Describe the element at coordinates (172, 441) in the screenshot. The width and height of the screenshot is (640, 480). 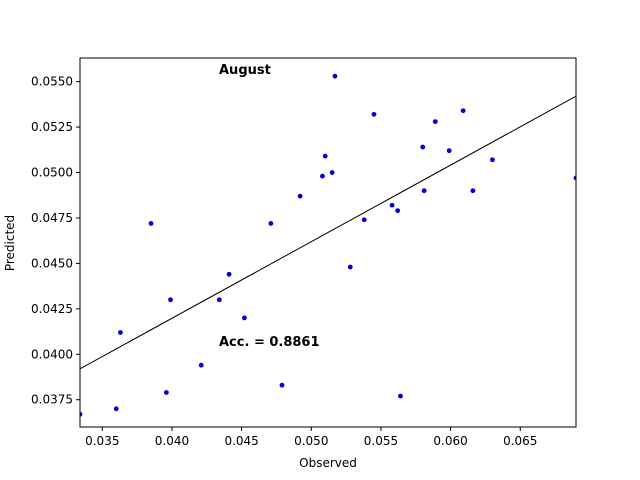
I see `x-tick-label: 0.040` at that location.